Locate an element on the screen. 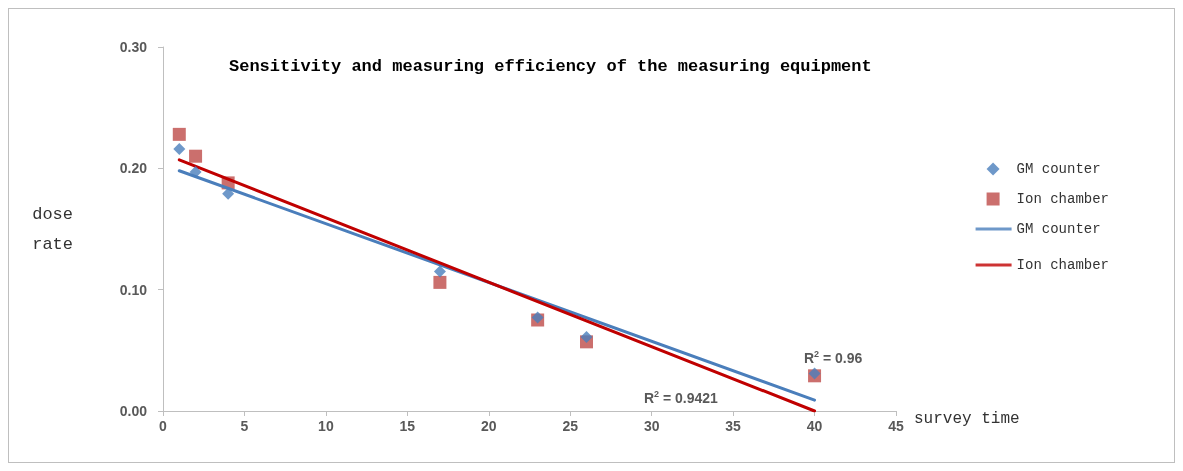 This screenshot has height=471, width=1183. x-tick-label: 35 is located at coordinates (733, 426).